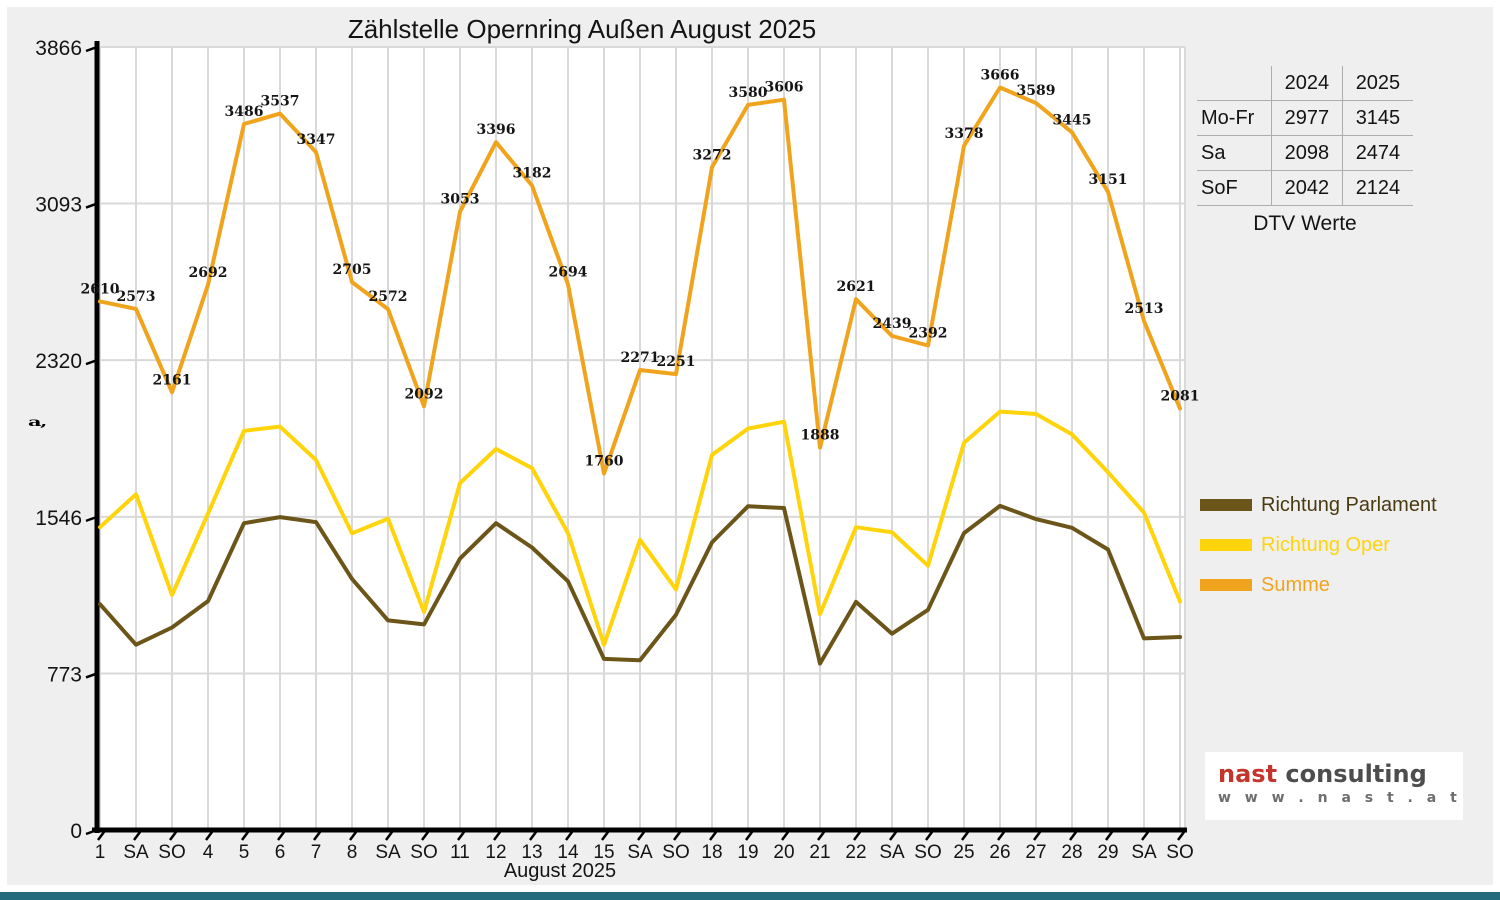  What do you see at coordinates (1226, 505) in the screenshot?
I see `legend-swatch-parlament` at bounding box center [1226, 505].